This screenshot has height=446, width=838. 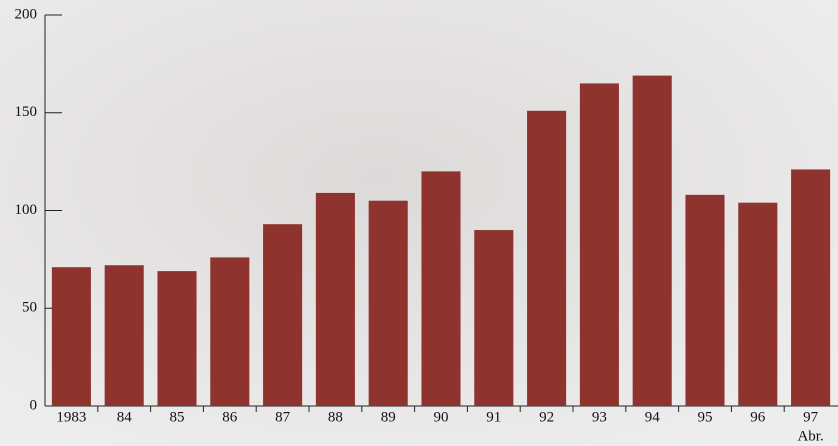 What do you see at coordinates (441, 417) in the screenshot?
I see `x-tick-label: 90` at bounding box center [441, 417].